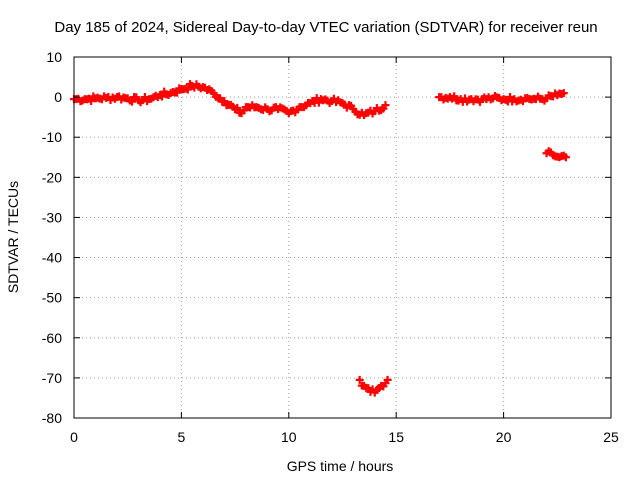  What do you see at coordinates (504, 437) in the screenshot?
I see `x-tick-label: 20` at bounding box center [504, 437].